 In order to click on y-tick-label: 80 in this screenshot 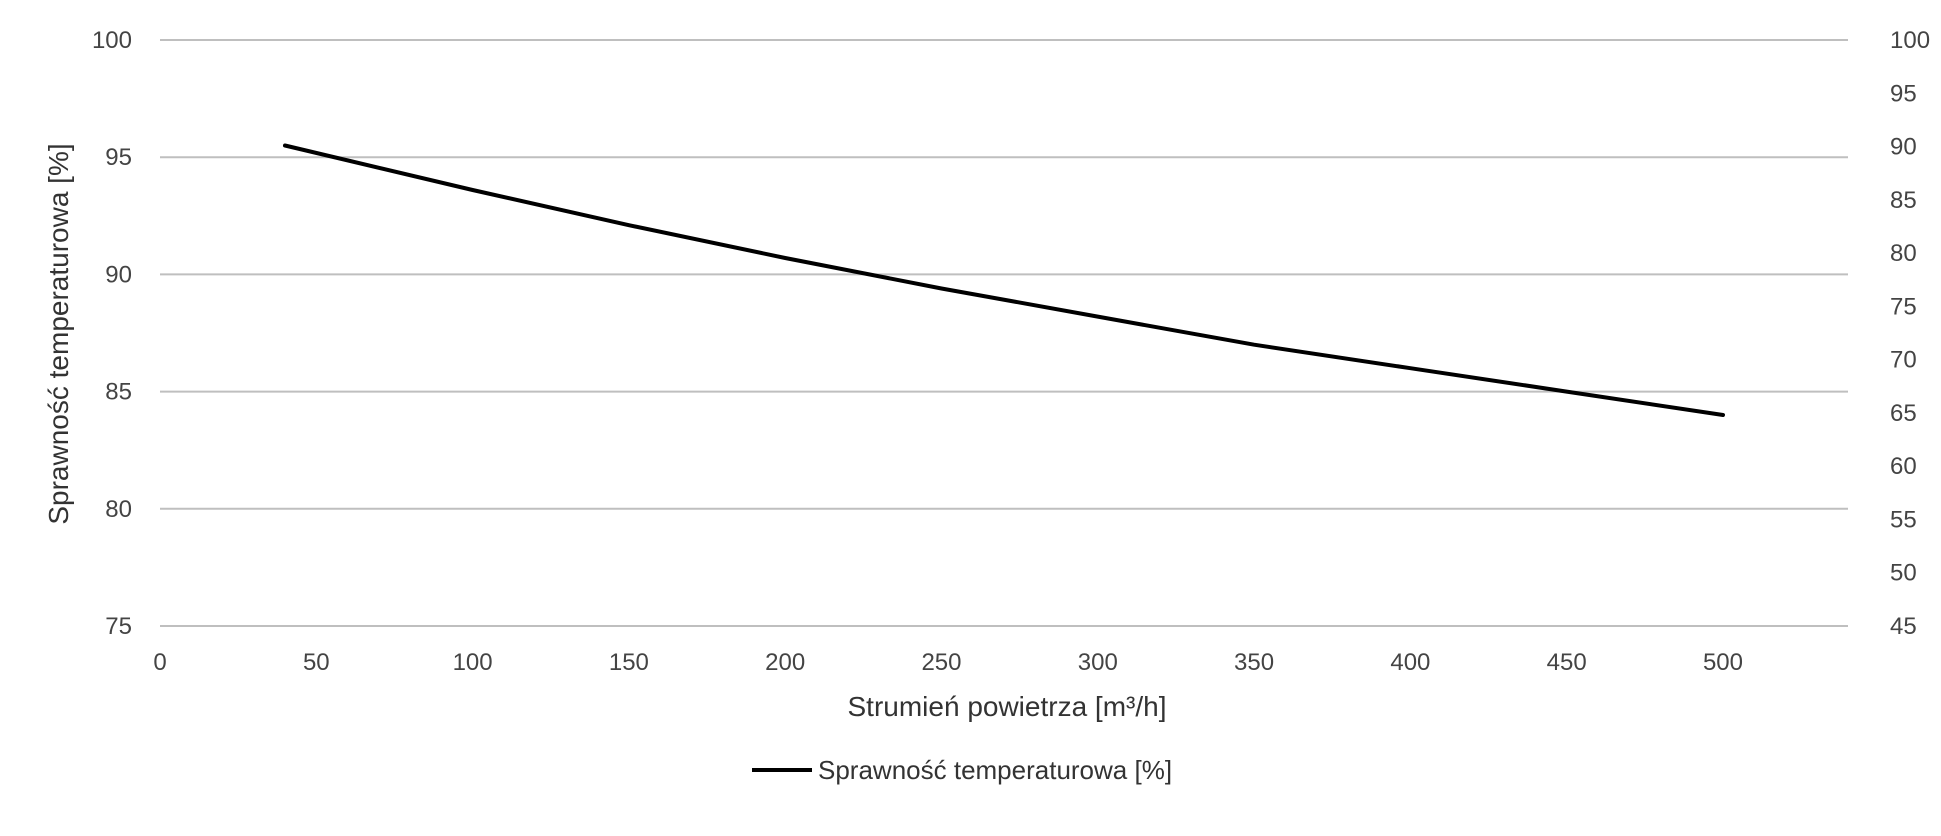, I will do `click(118, 509)`.